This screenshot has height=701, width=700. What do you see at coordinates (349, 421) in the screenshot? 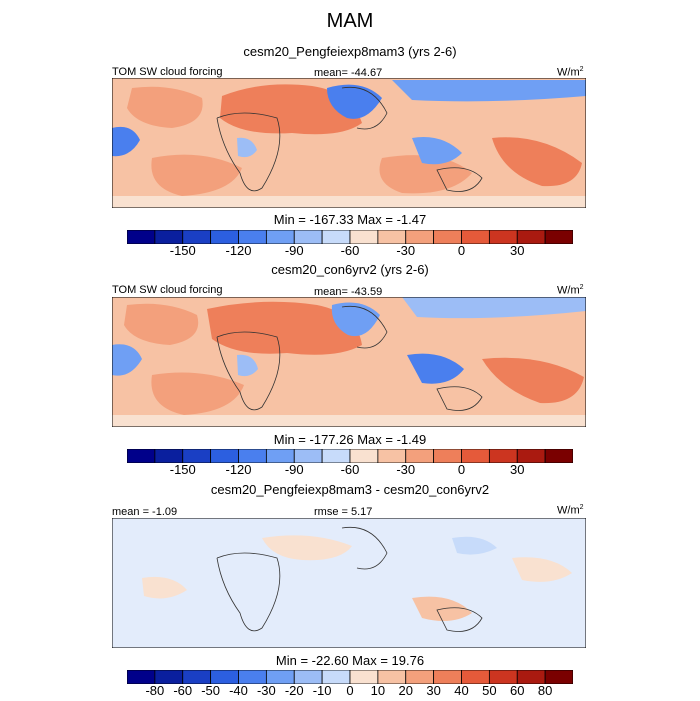
I see `field-south-ocean` at bounding box center [349, 421].